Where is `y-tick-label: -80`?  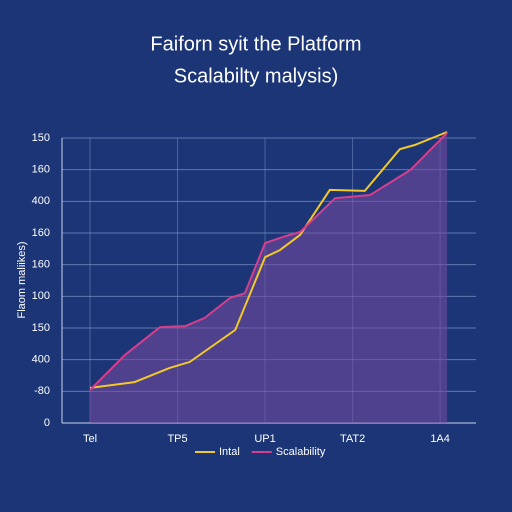
y-tick-label: -80 is located at coordinates (42, 391).